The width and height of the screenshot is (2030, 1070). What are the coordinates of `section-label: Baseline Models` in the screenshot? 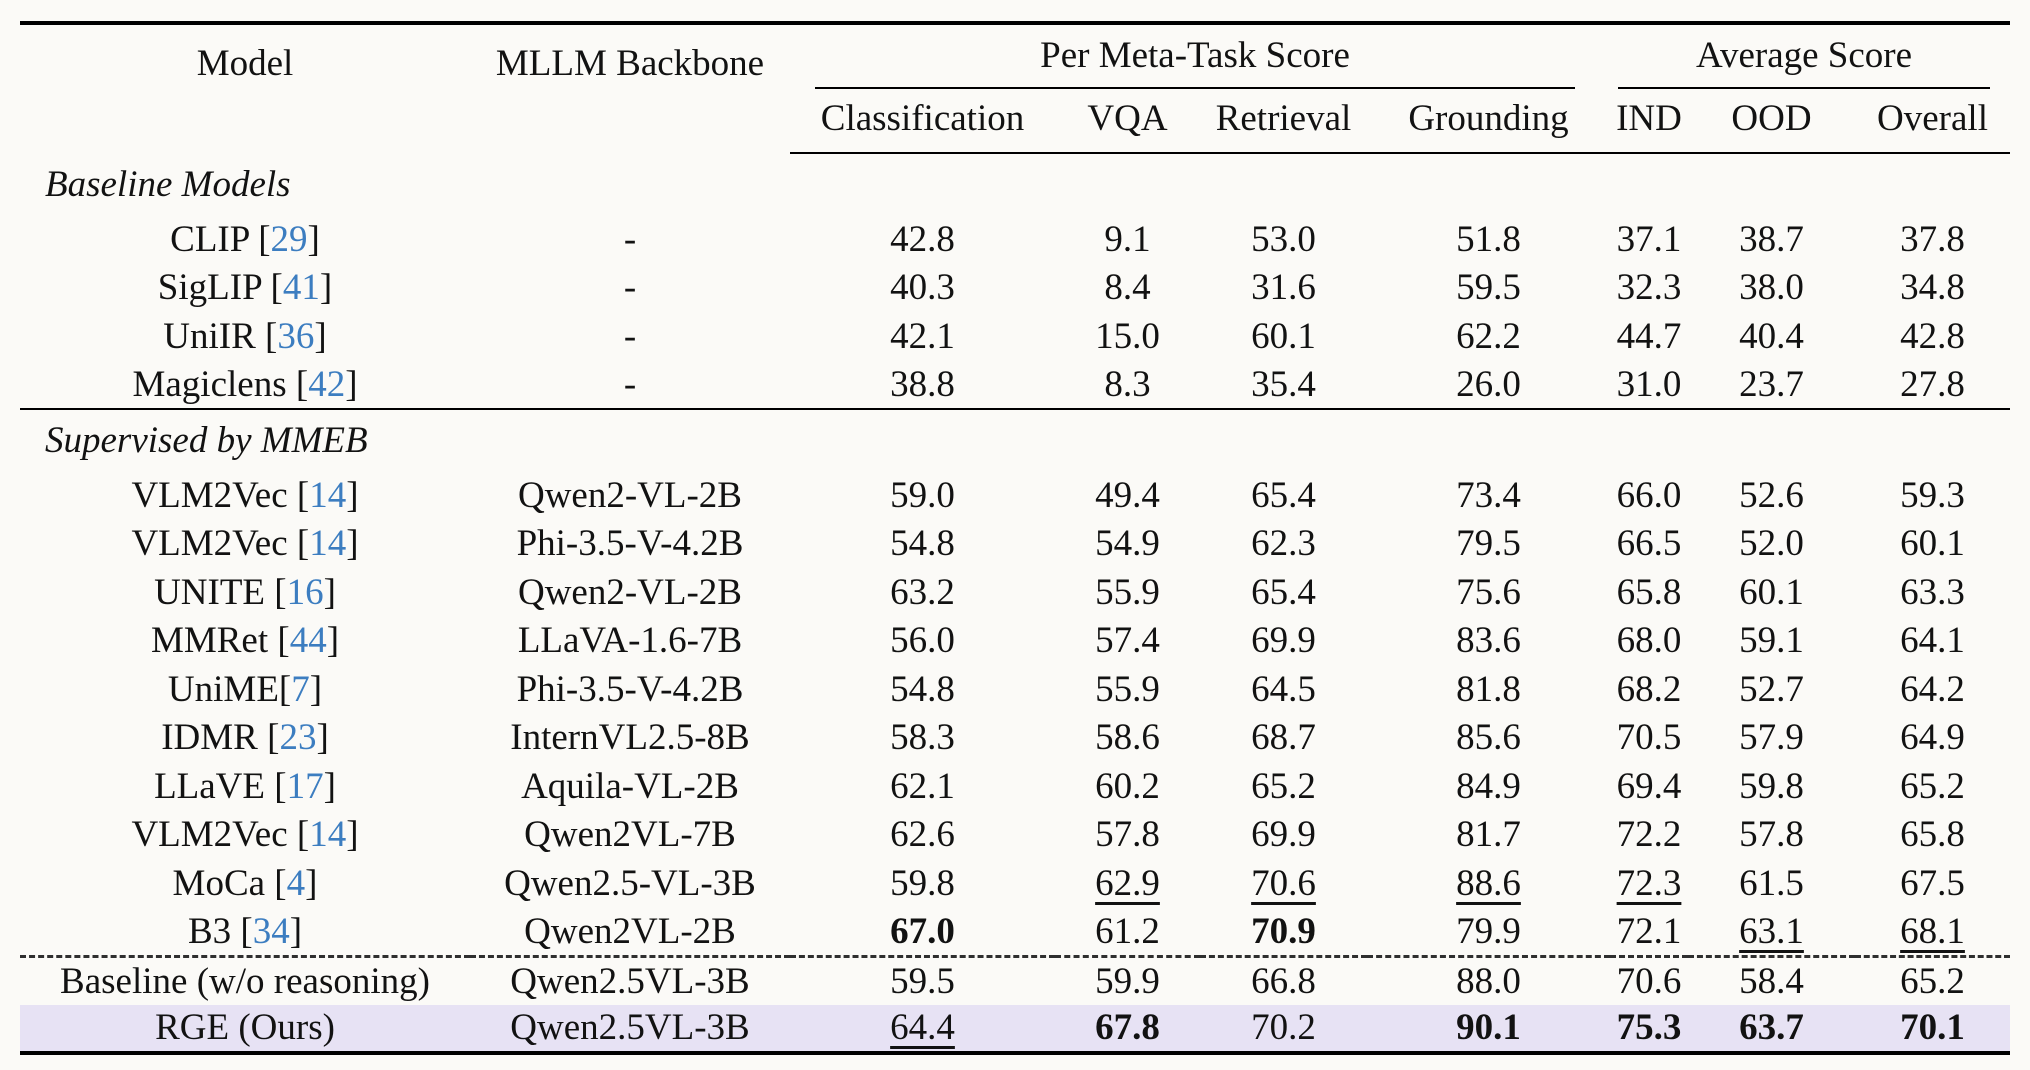 It's located at (168, 184).